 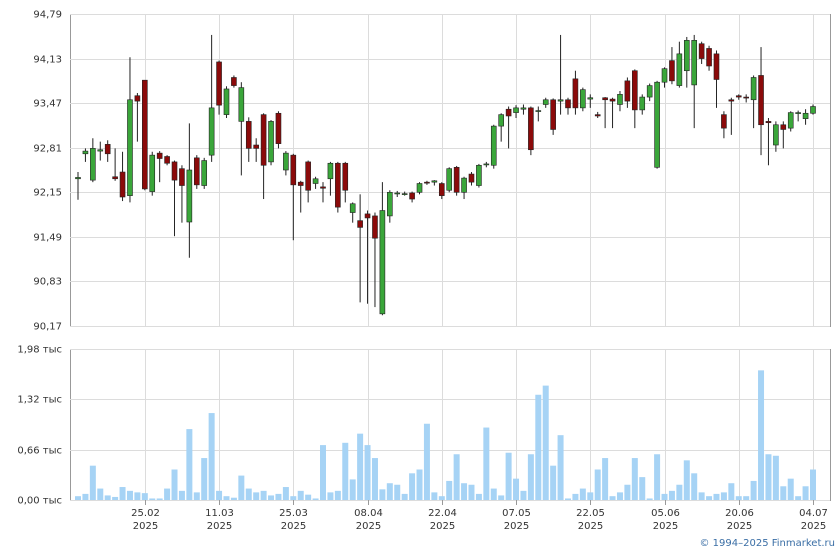 What do you see at coordinates (47, 60) in the screenshot?
I see `y-tick-label: 94,13` at bounding box center [47, 60].